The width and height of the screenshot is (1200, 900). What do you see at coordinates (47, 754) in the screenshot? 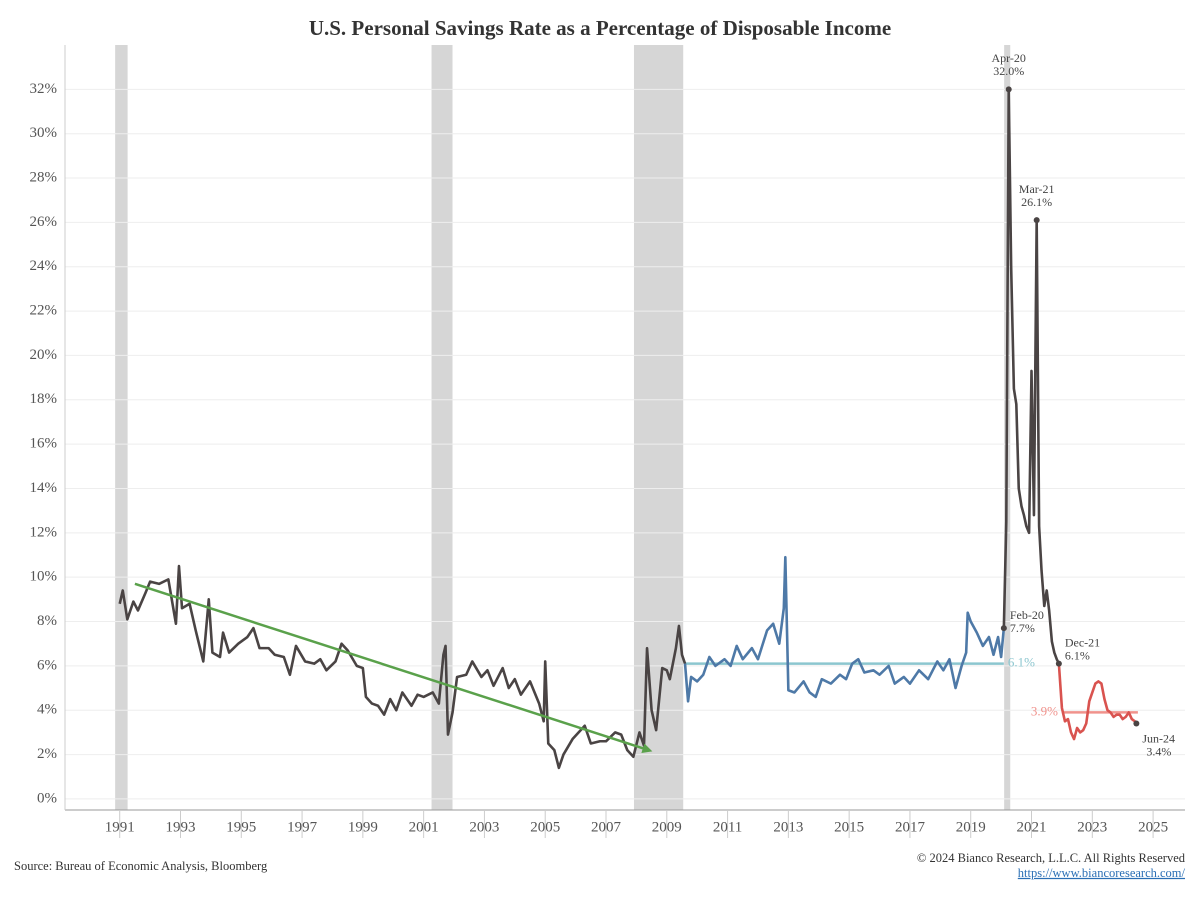
I see `y-tick-label: 2%` at bounding box center [47, 754].